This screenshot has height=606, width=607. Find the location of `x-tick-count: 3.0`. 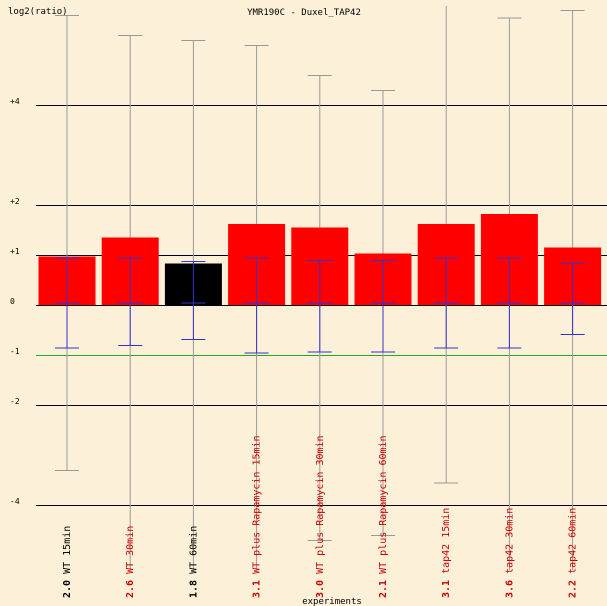

x-tick-count: 3.0 is located at coordinates (320, 586).